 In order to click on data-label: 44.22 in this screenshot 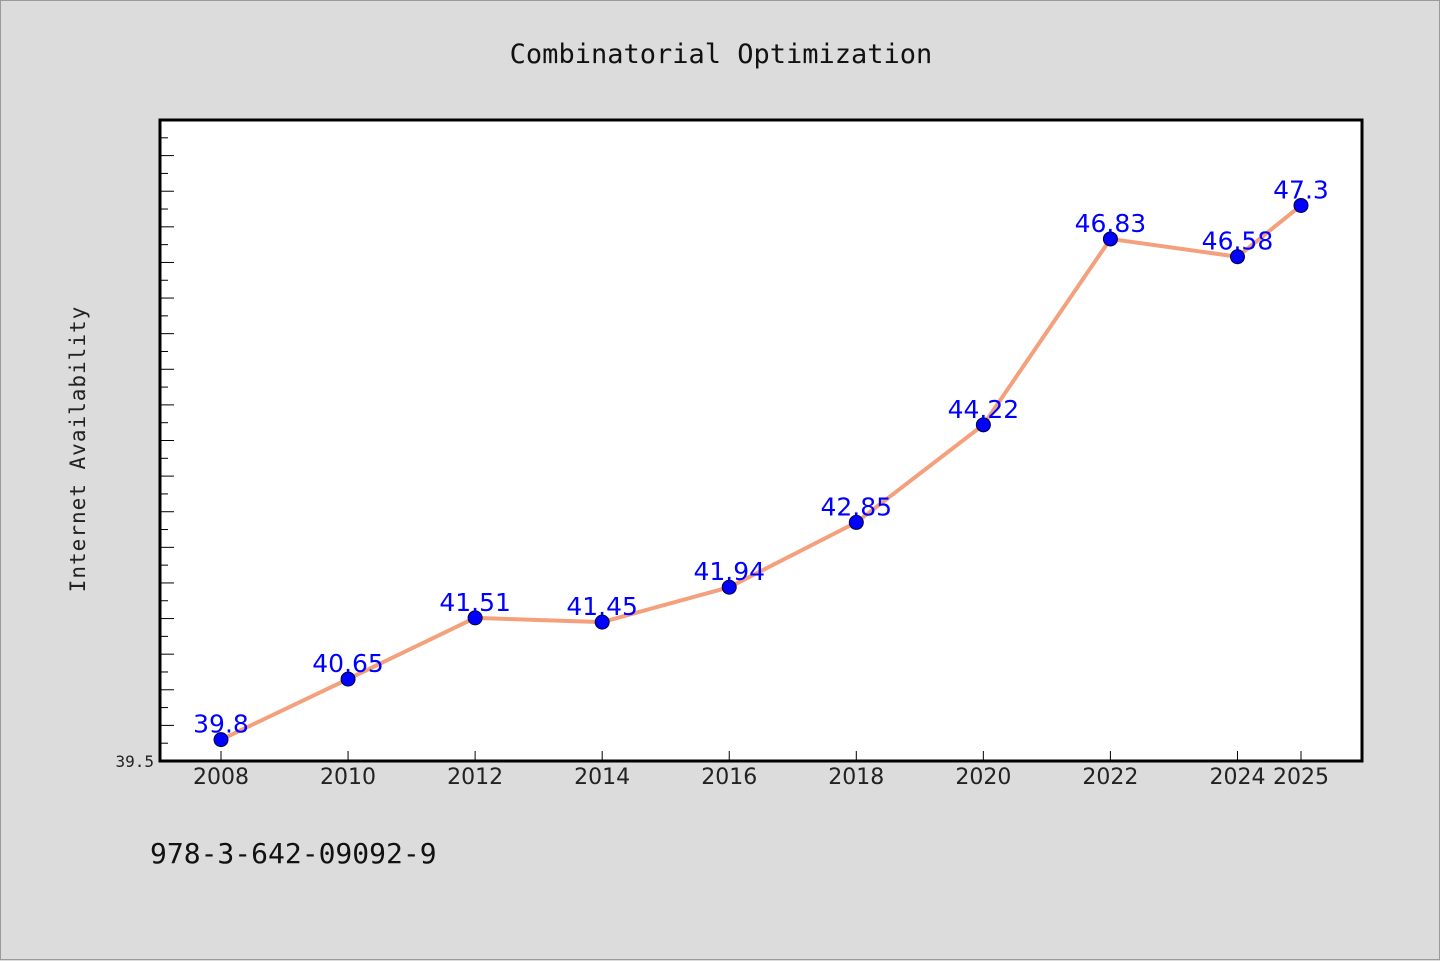, I will do `click(984, 409)`.